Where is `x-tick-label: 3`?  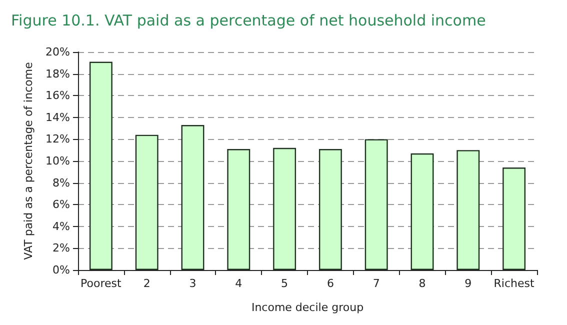
x-tick-label: 3 is located at coordinates (192, 283).